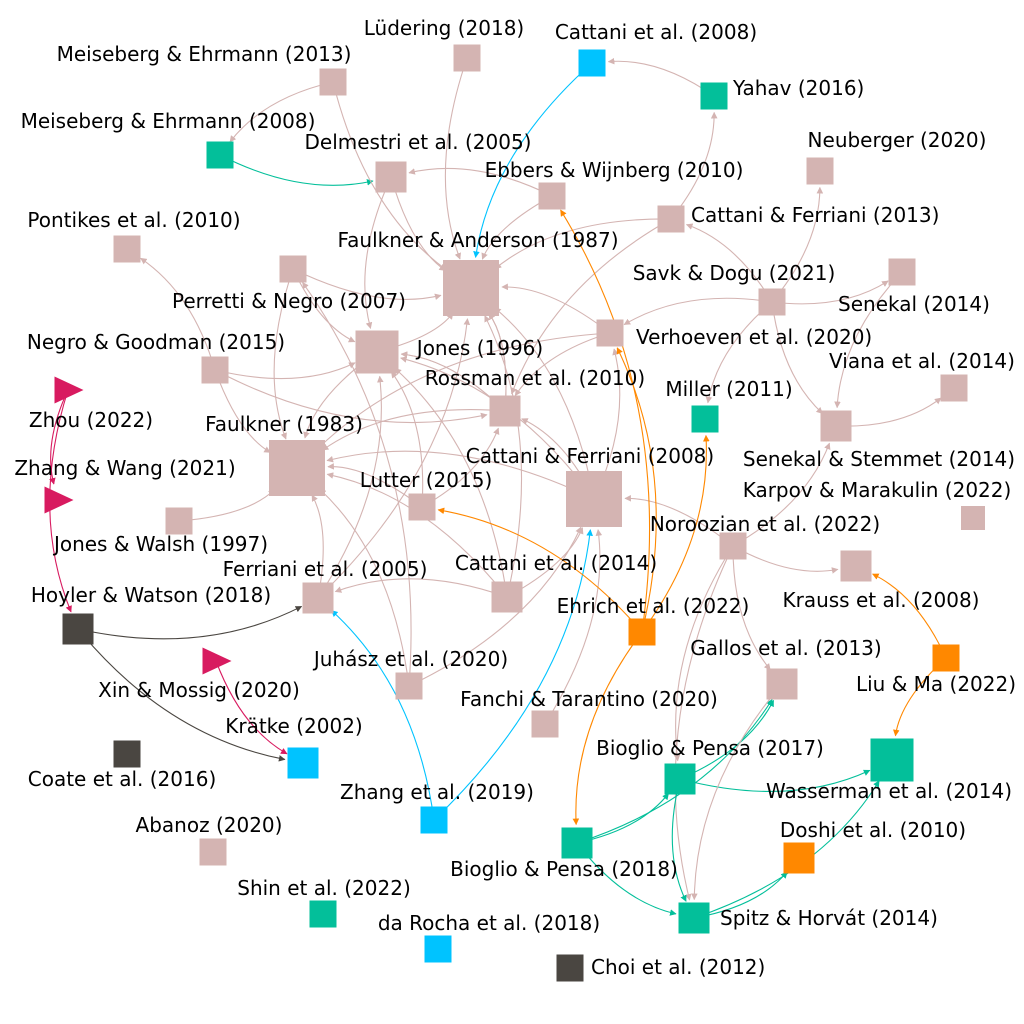  Describe the element at coordinates (820, 171) in the screenshot. I see `node-neuberger2020` at that location.